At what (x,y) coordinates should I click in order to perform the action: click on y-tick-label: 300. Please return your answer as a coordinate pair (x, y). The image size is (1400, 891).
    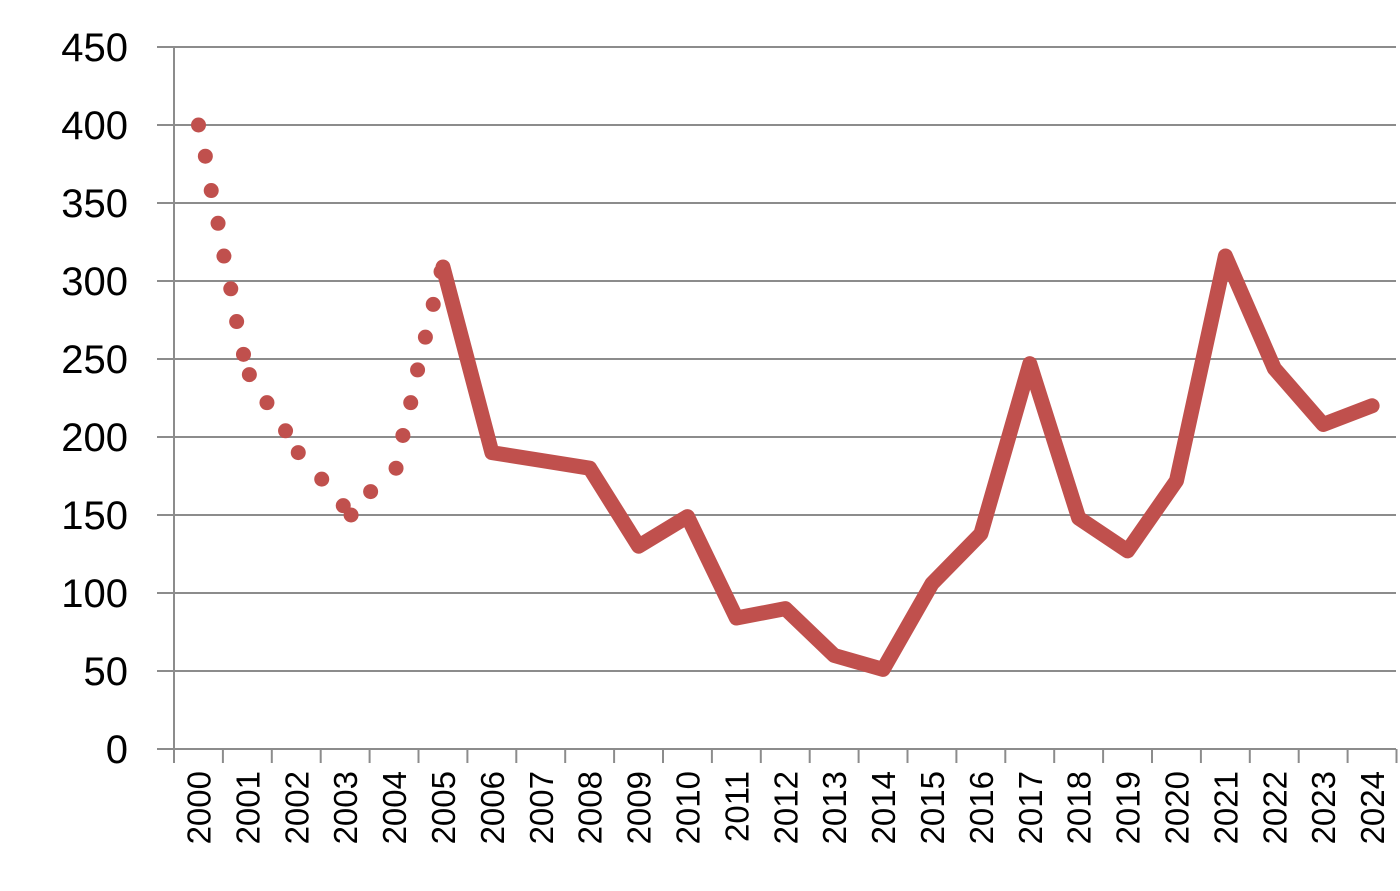
    Looking at the image, I should click on (94, 282).